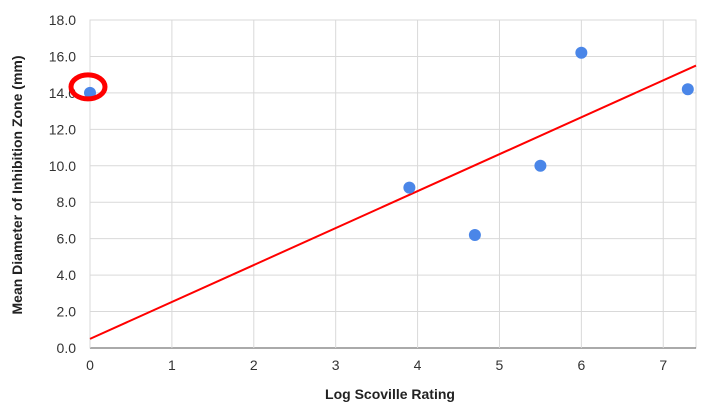  Describe the element at coordinates (62, 184) in the screenshot. I see `y-tick-labels: 0.02.04.06.08.010.012.014.016.018.0` at that location.